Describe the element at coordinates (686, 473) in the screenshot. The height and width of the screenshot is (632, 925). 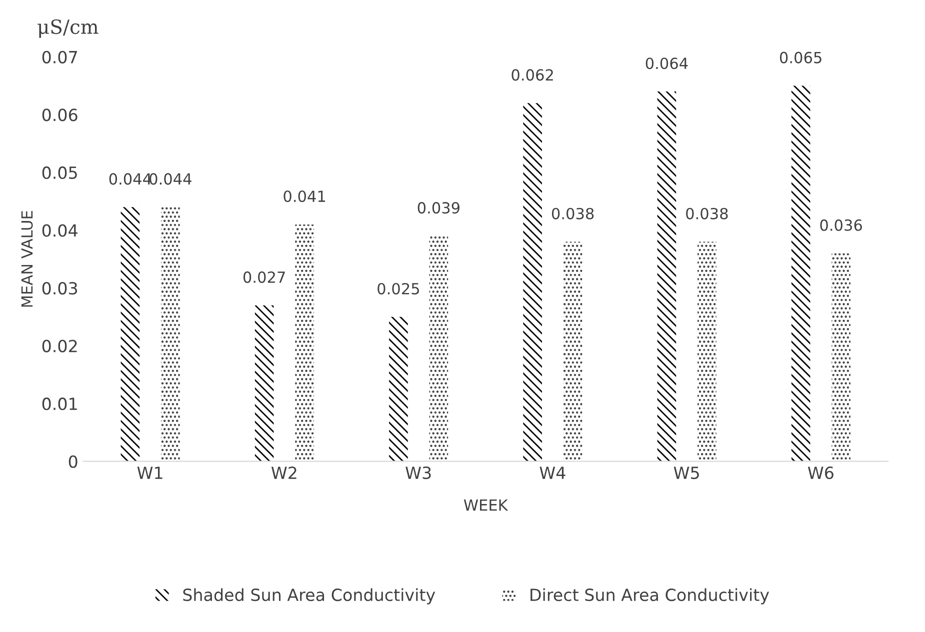
I see `x-tick-label: W5` at that location.